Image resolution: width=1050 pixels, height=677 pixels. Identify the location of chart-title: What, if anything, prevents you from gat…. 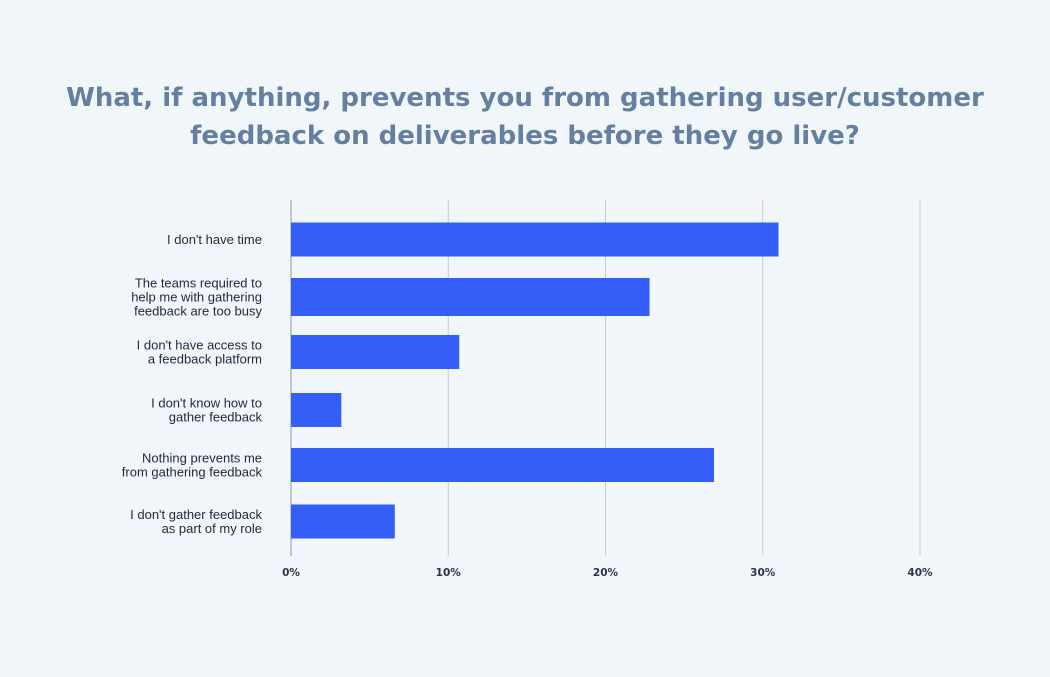
(525, 117).